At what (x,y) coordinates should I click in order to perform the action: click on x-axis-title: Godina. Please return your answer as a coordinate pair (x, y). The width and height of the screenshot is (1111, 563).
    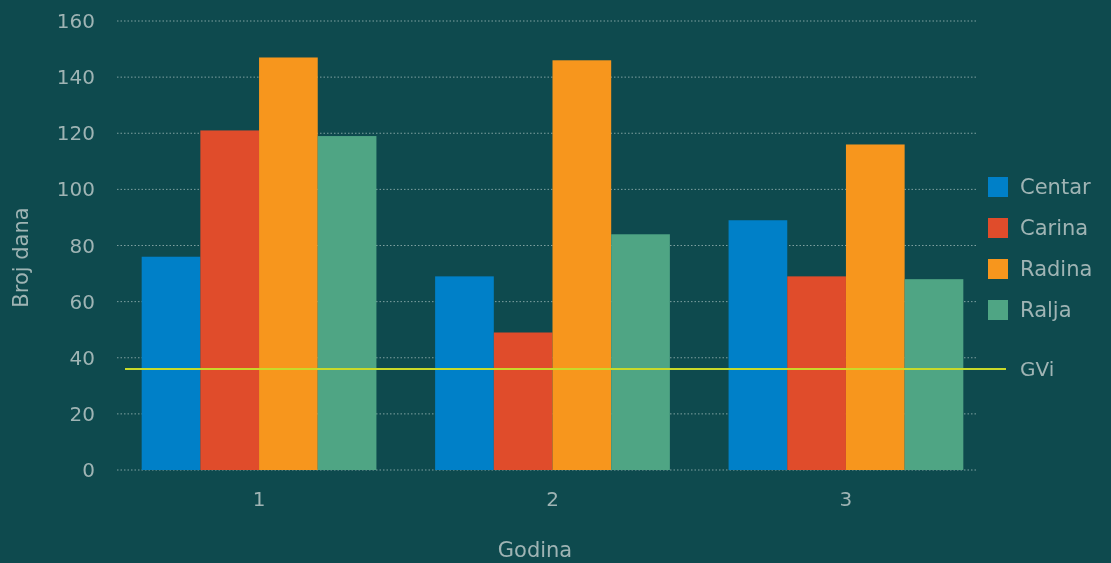
    Looking at the image, I should click on (535, 550).